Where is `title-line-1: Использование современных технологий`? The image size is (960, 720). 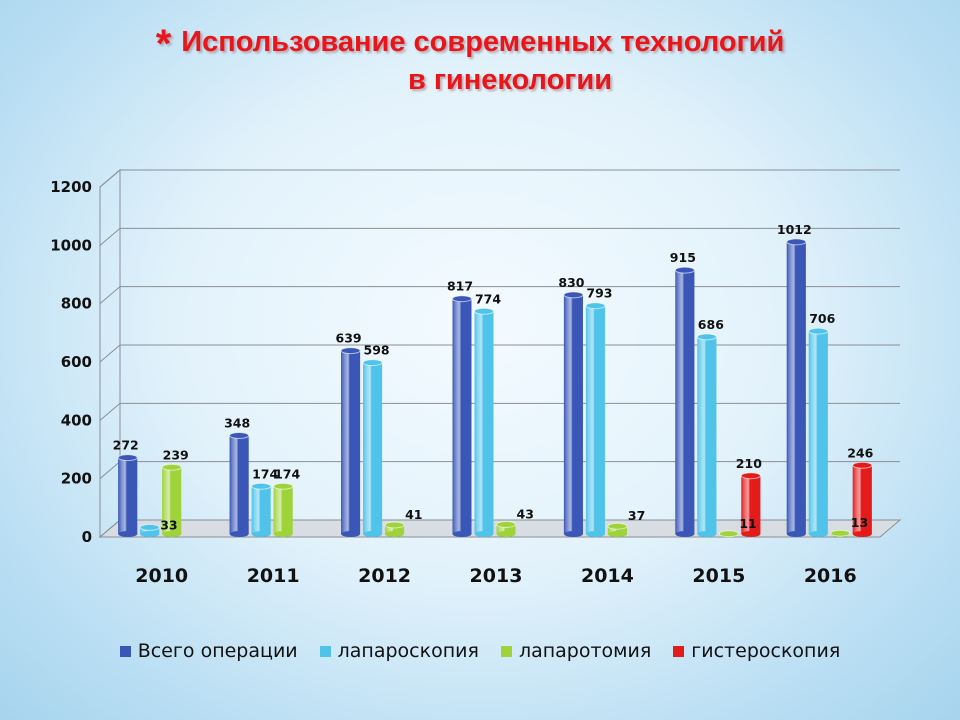
title-line-1: Использование современных технологий is located at coordinates (483, 42).